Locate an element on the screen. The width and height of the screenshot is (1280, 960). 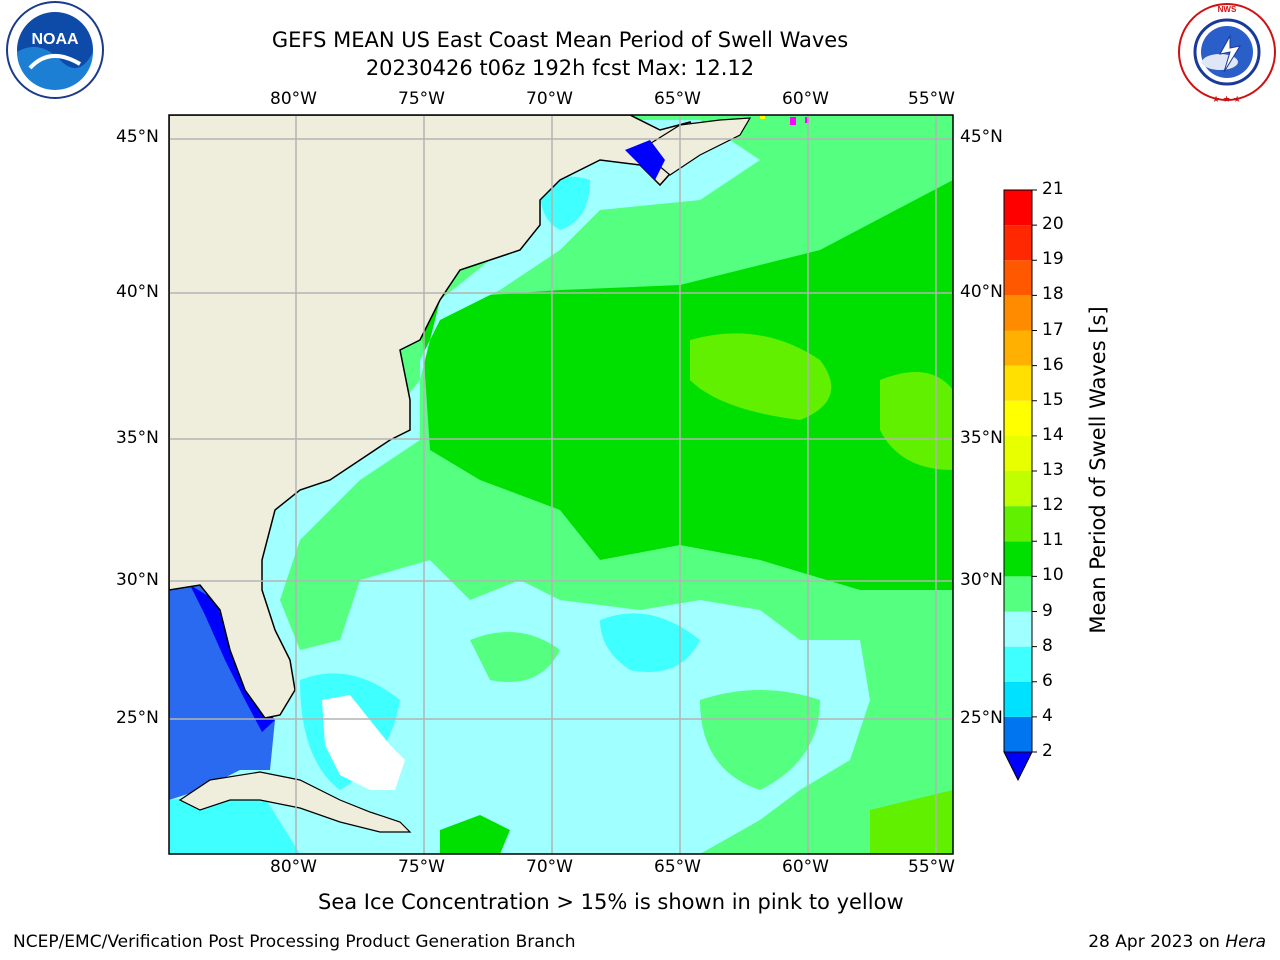
colorbar-tick-label: 13 is located at coordinates (1053, 470).